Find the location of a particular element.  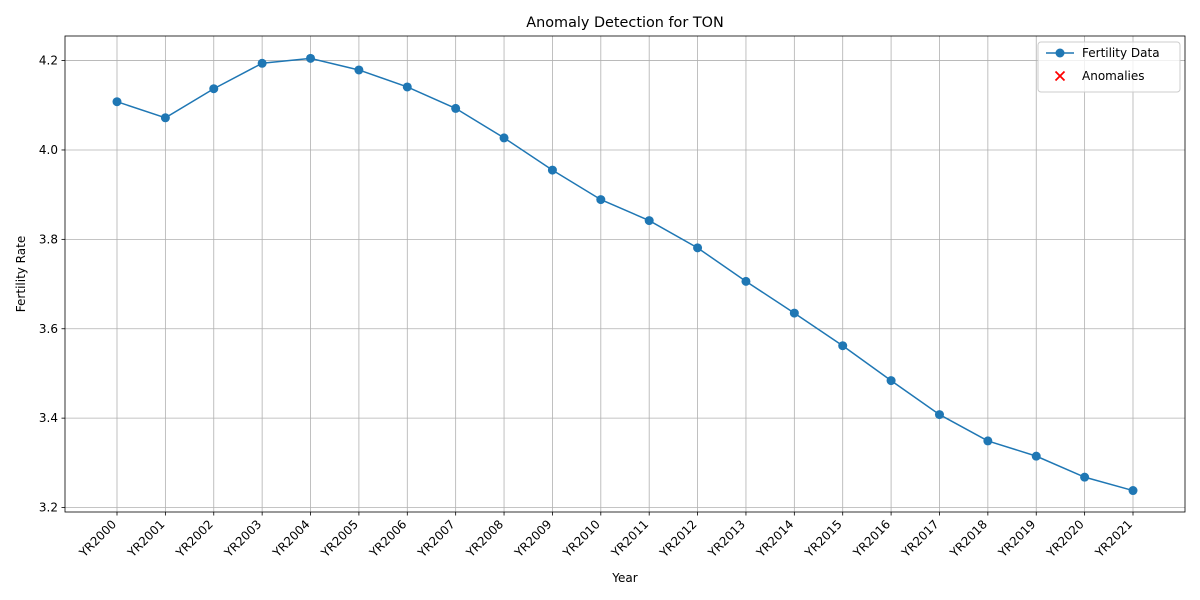

legend-label-anomalies: Anomalies is located at coordinates (1113, 76).